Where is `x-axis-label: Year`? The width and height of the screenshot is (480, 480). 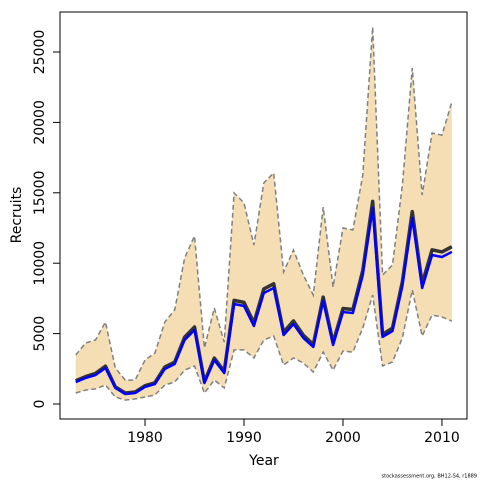
x-axis-label: Year is located at coordinates (263, 461).